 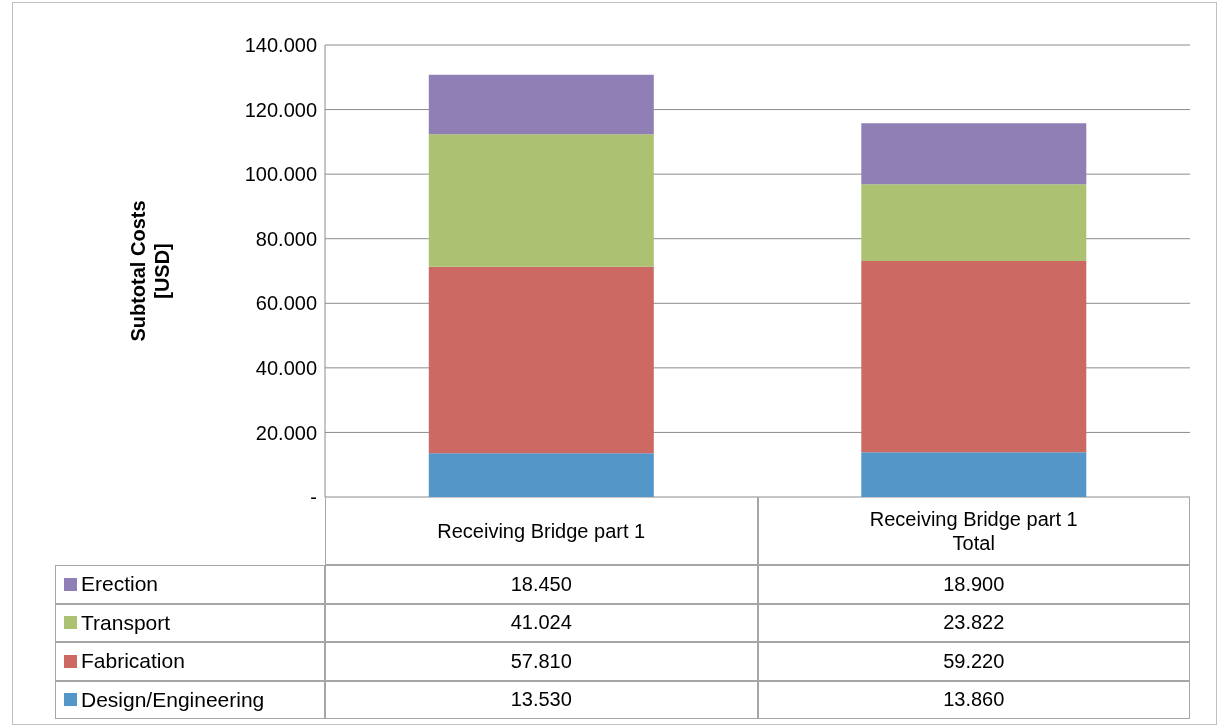 What do you see at coordinates (150, 271) in the screenshot?
I see `y-axis-title: Subtotal Costs [USD]` at bounding box center [150, 271].